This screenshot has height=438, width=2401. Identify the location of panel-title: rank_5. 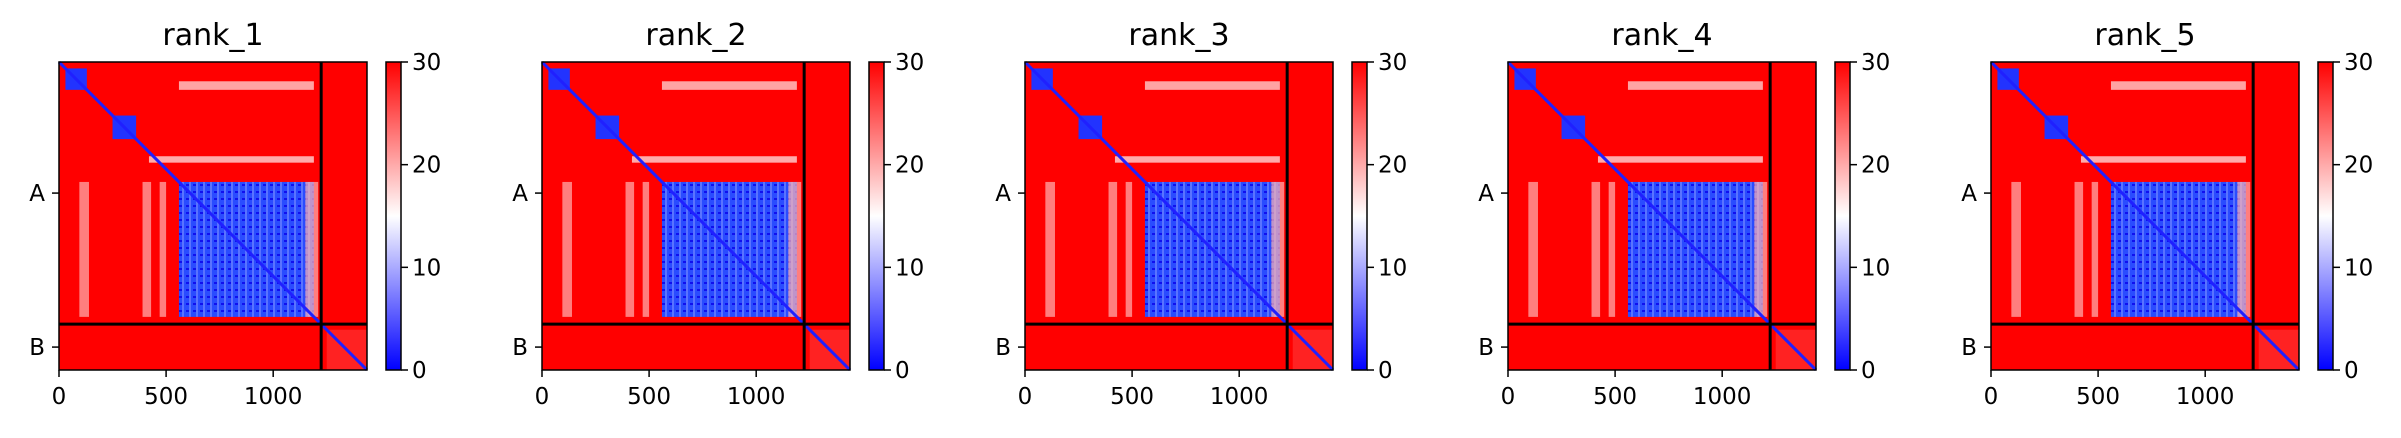
(2144, 35).